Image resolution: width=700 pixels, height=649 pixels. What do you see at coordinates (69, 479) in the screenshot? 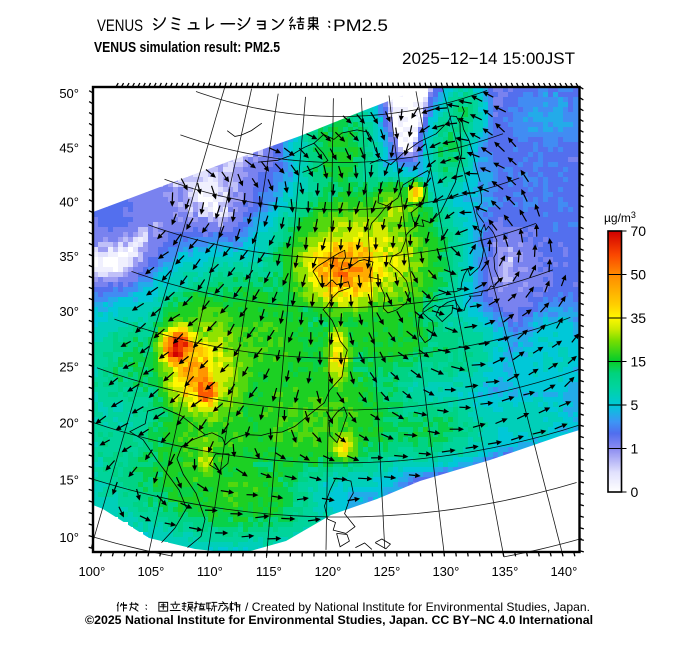
I see `svg-text: 15°` at bounding box center [69, 479].